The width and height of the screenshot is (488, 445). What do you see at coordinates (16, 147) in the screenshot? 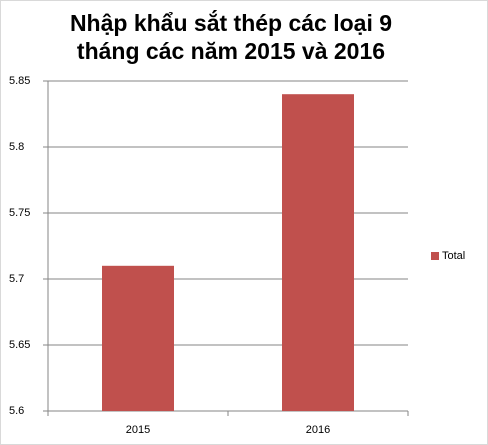
I see `y-tick-label: 5.8` at bounding box center [16, 147].